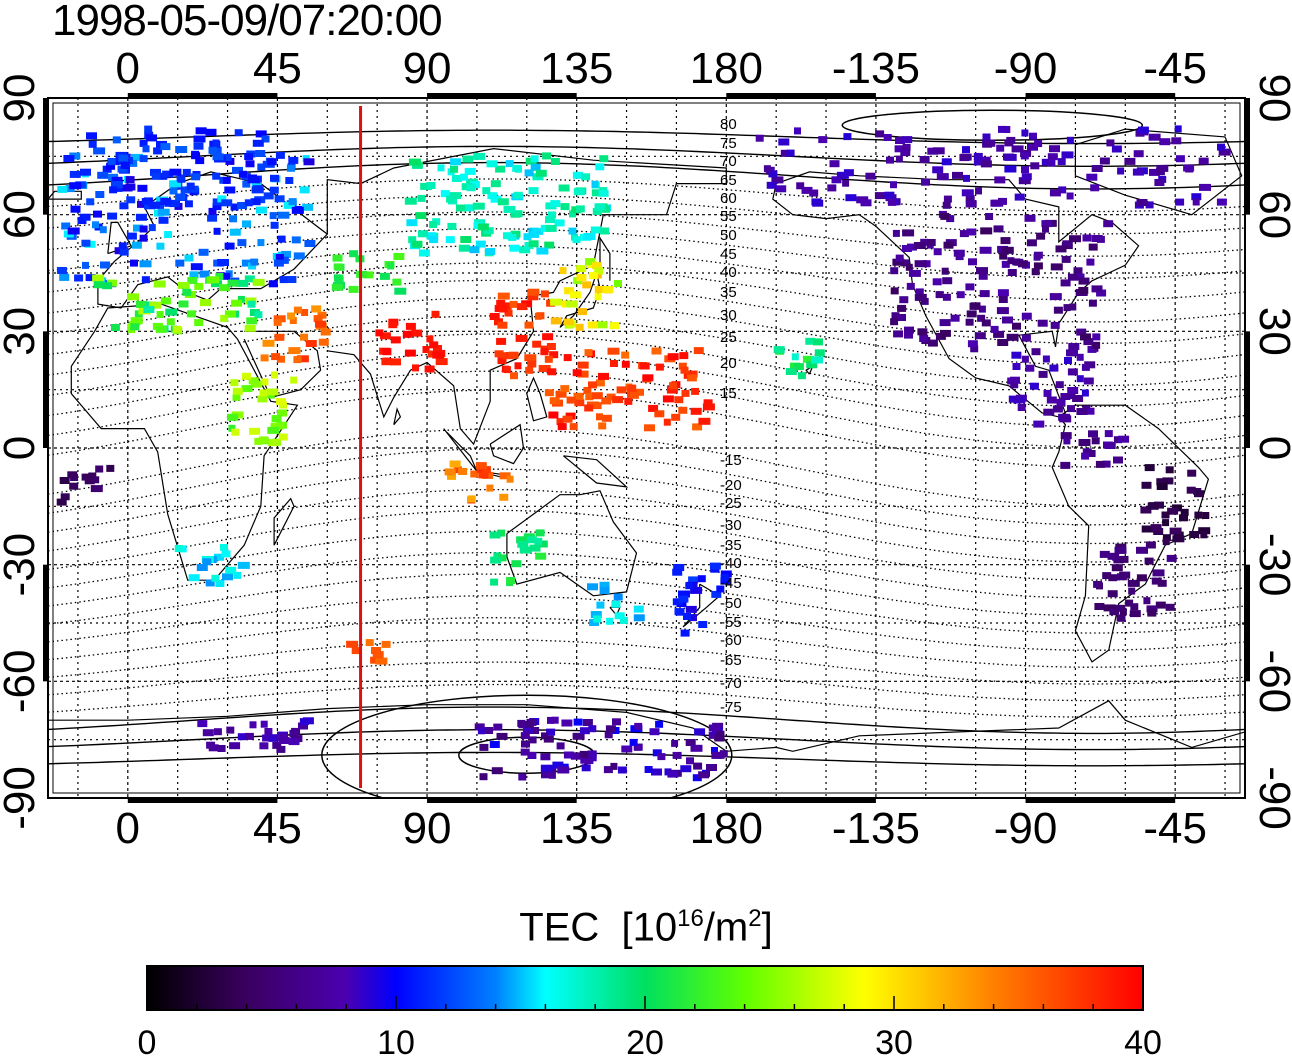  I want to click on magnetic-pole-south-contour, so click(527, 746).